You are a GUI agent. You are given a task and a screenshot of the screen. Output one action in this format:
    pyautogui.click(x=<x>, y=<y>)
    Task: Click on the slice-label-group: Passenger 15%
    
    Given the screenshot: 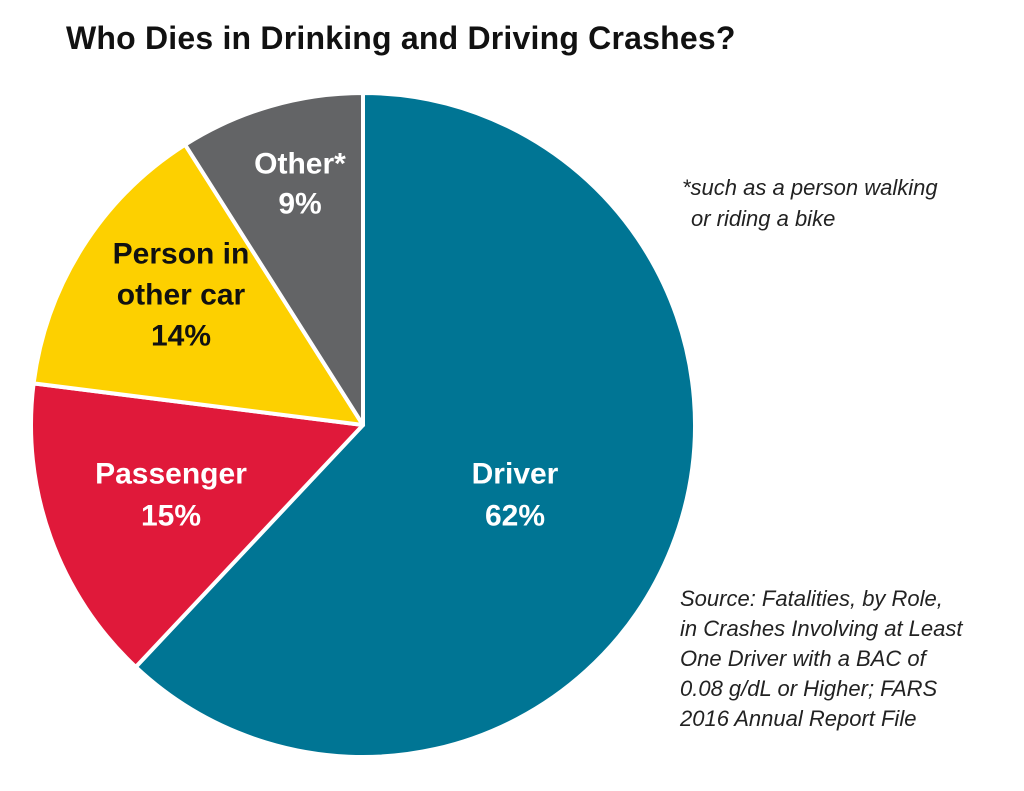 What is the action you would take?
    pyautogui.click(x=171, y=495)
    